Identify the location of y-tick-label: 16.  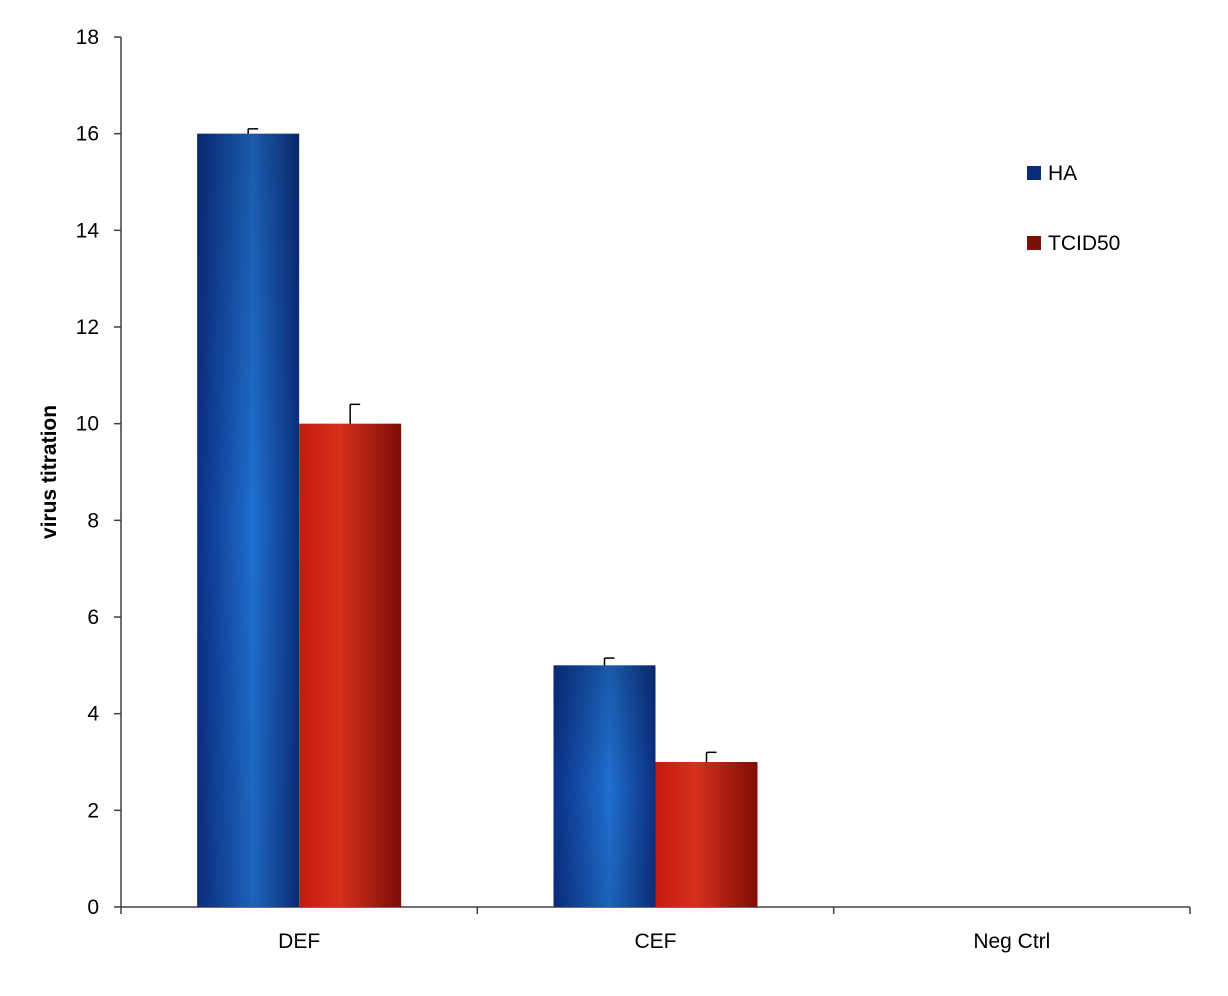
(87, 134).